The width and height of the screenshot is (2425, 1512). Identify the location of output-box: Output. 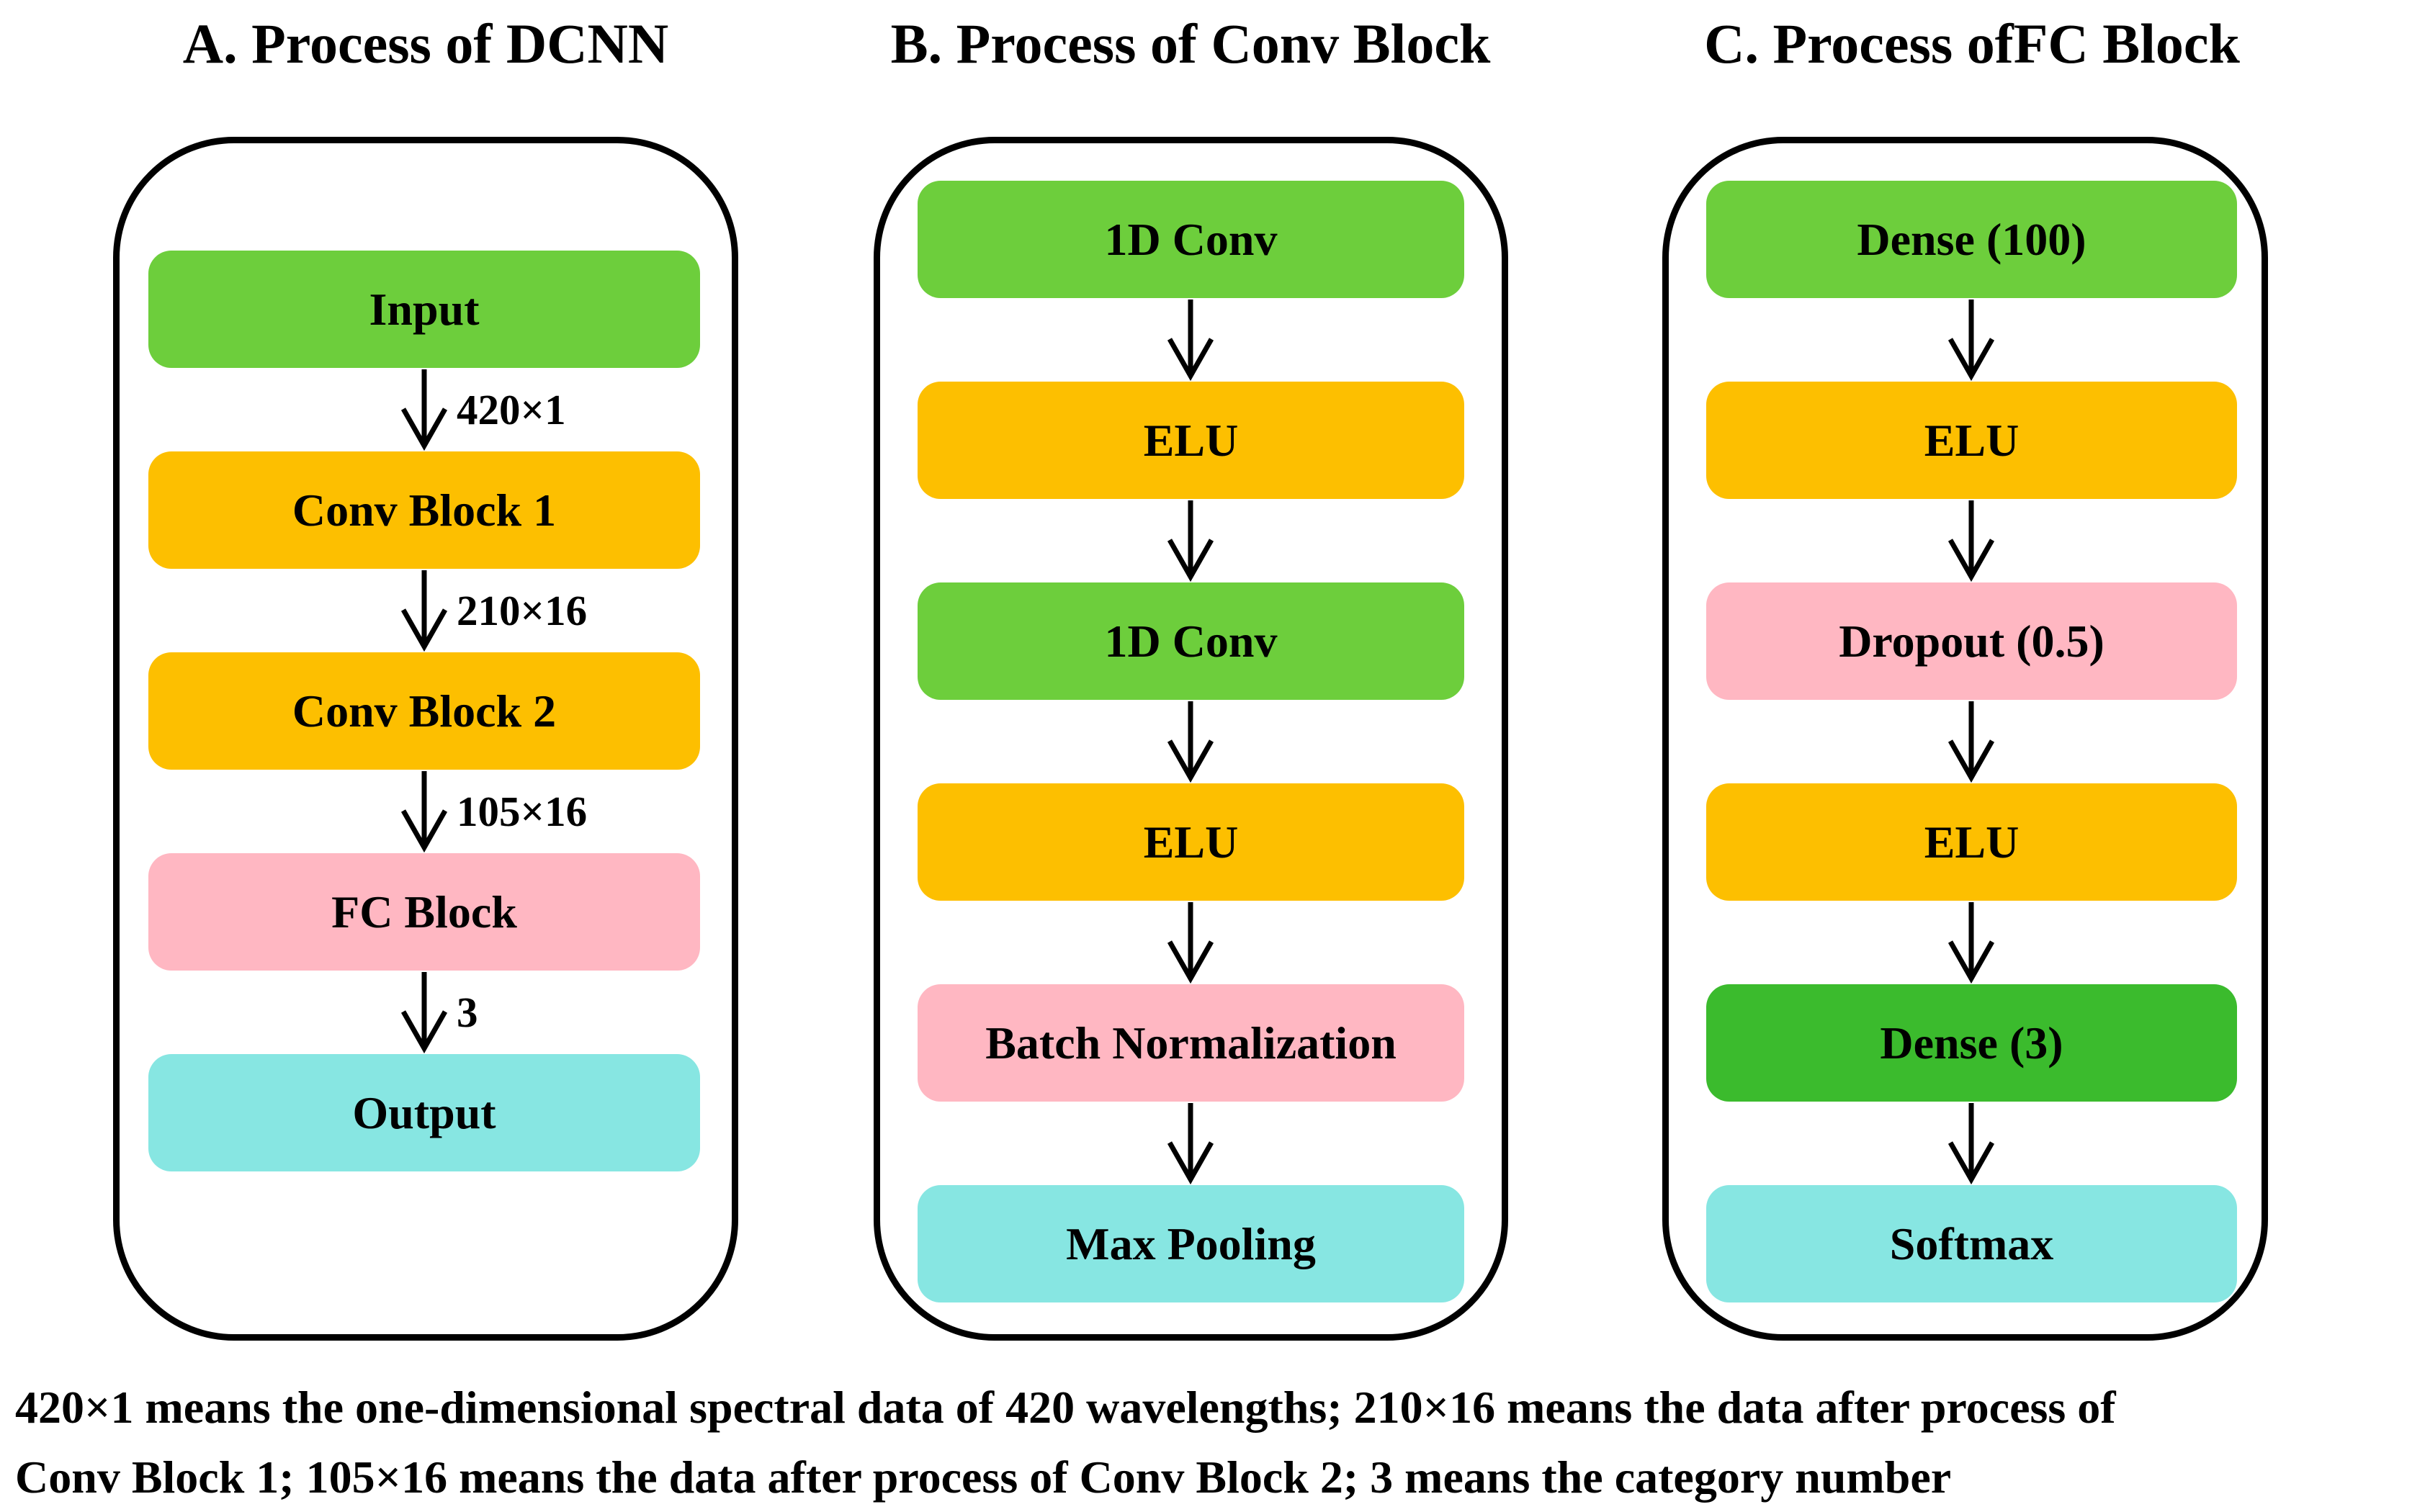
(424, 1112).